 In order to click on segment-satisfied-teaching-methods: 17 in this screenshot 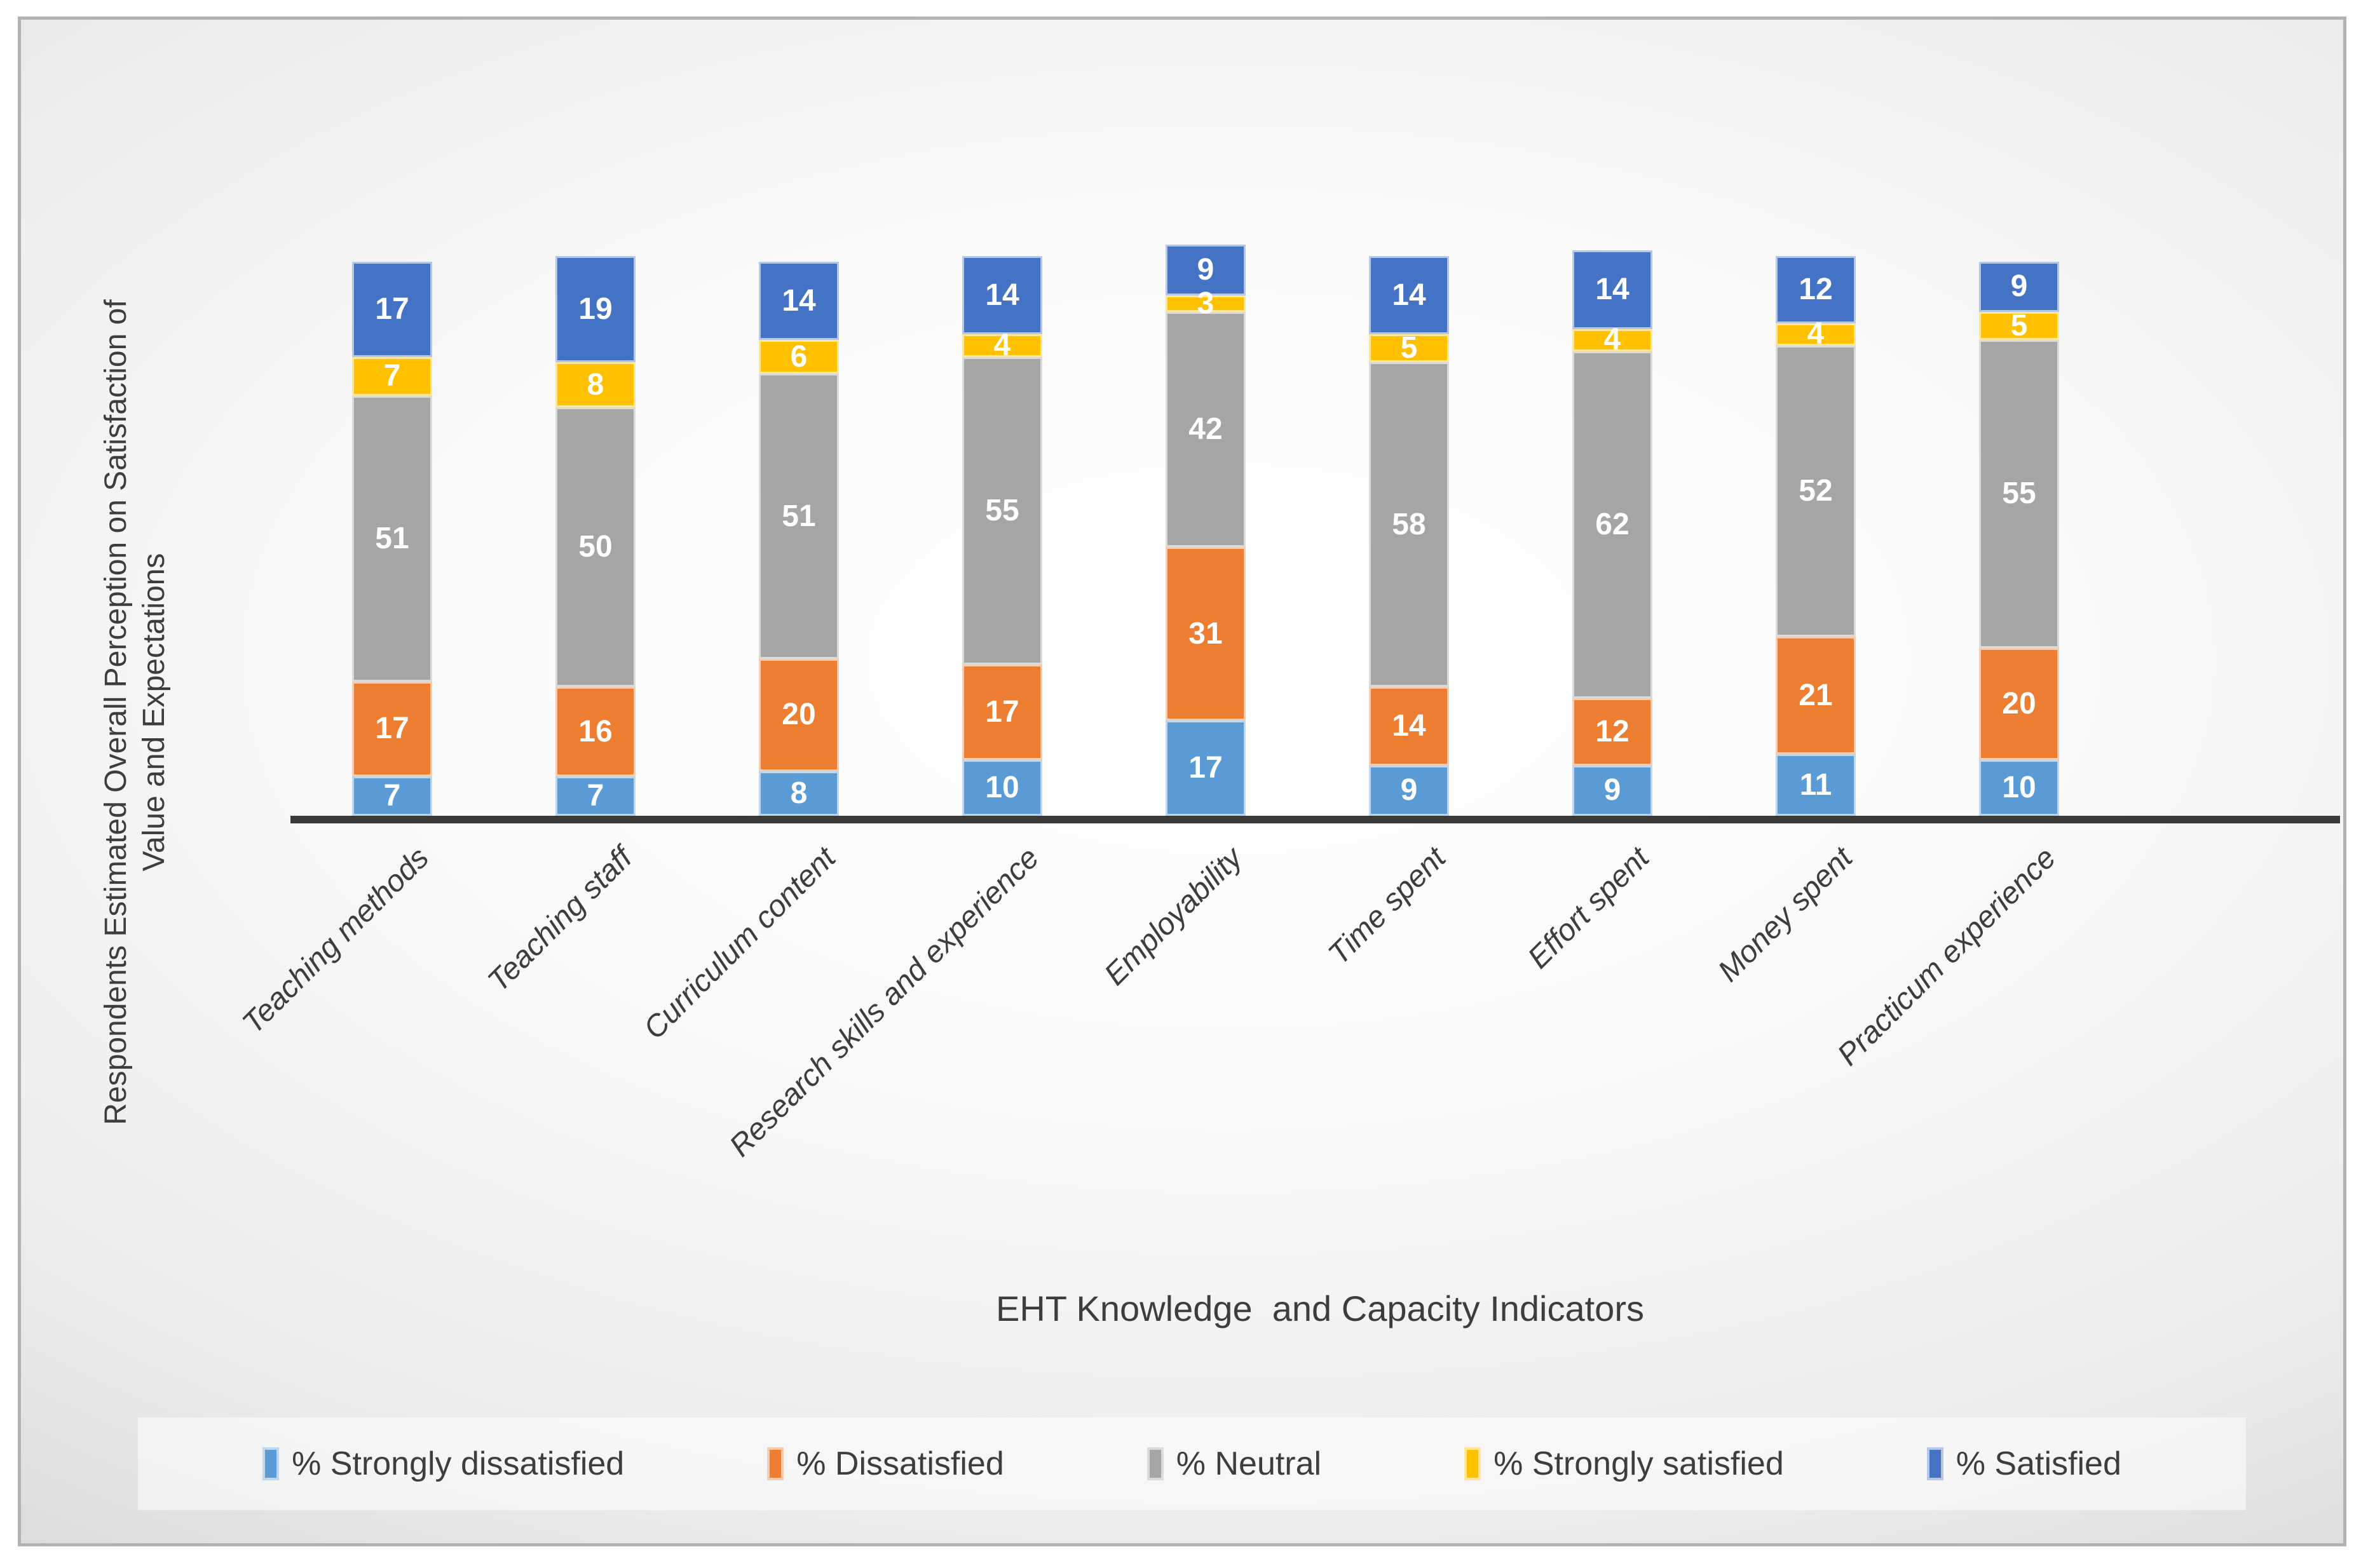, I will do `click(392, 309)`.